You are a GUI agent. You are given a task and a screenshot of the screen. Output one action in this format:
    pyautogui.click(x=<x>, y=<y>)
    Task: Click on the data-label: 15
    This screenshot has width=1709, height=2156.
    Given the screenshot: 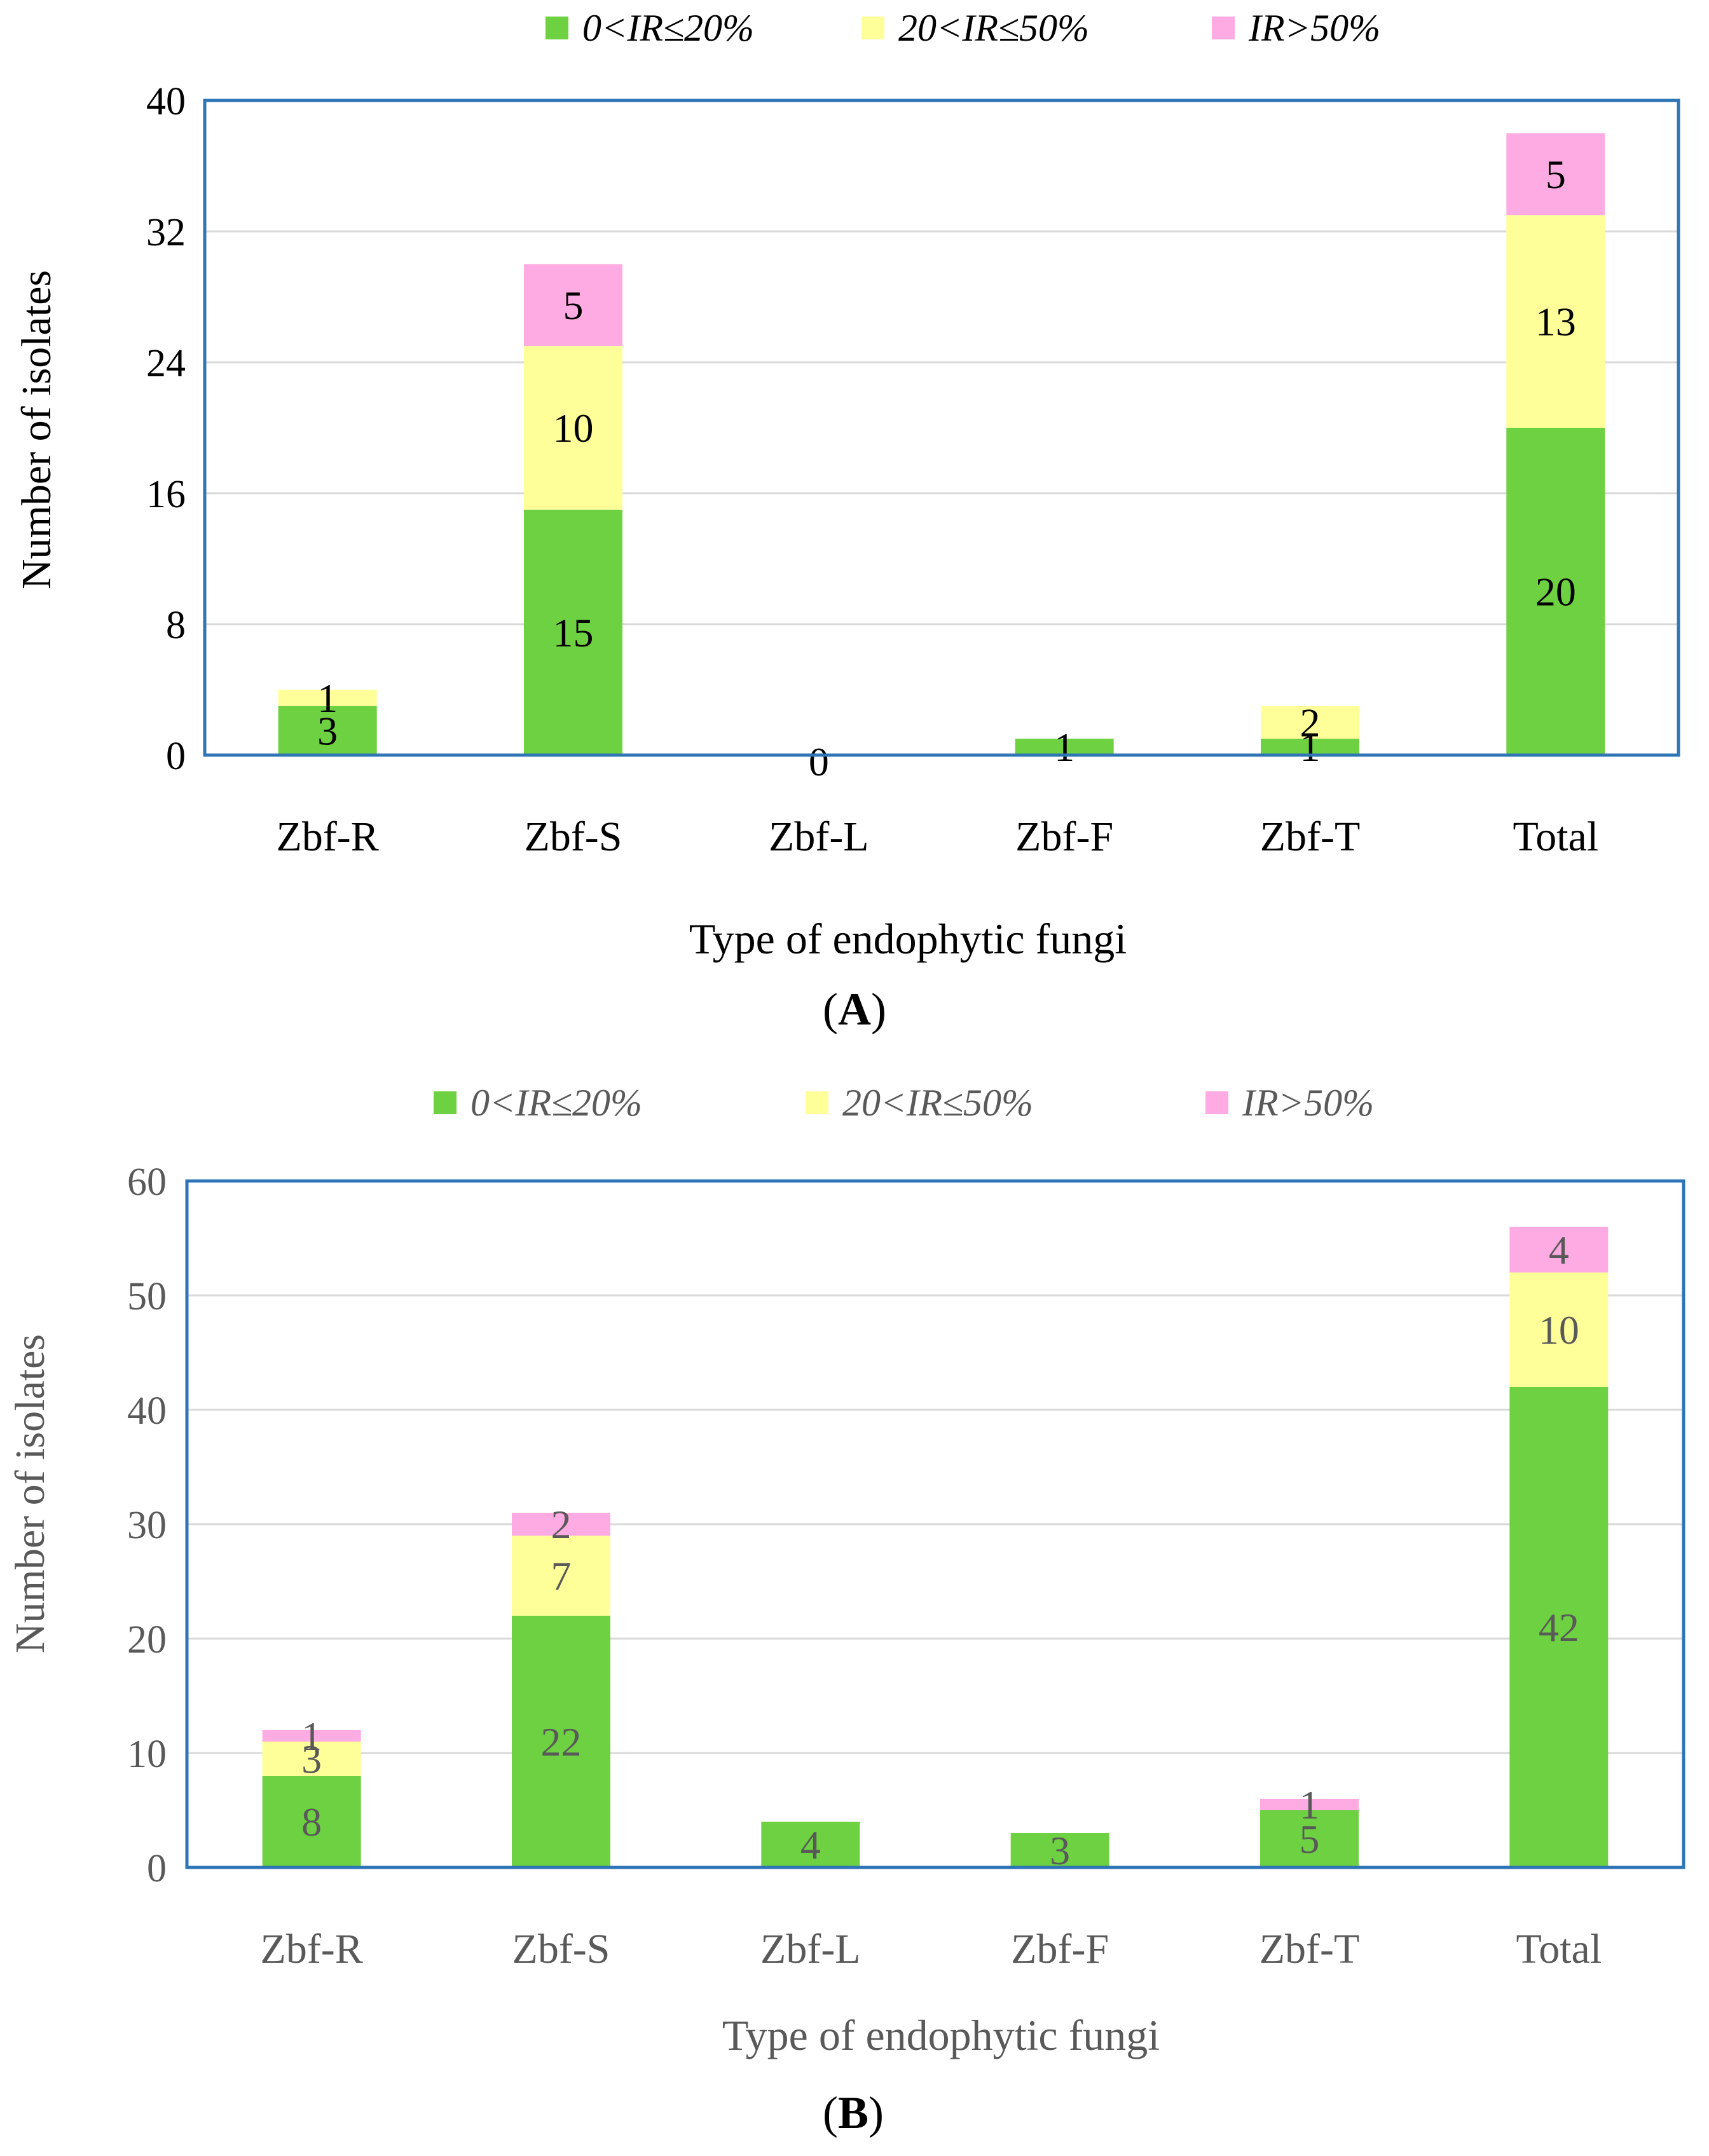 What is the action you would take?
    pyautogui.click(x=573, y=632)
    